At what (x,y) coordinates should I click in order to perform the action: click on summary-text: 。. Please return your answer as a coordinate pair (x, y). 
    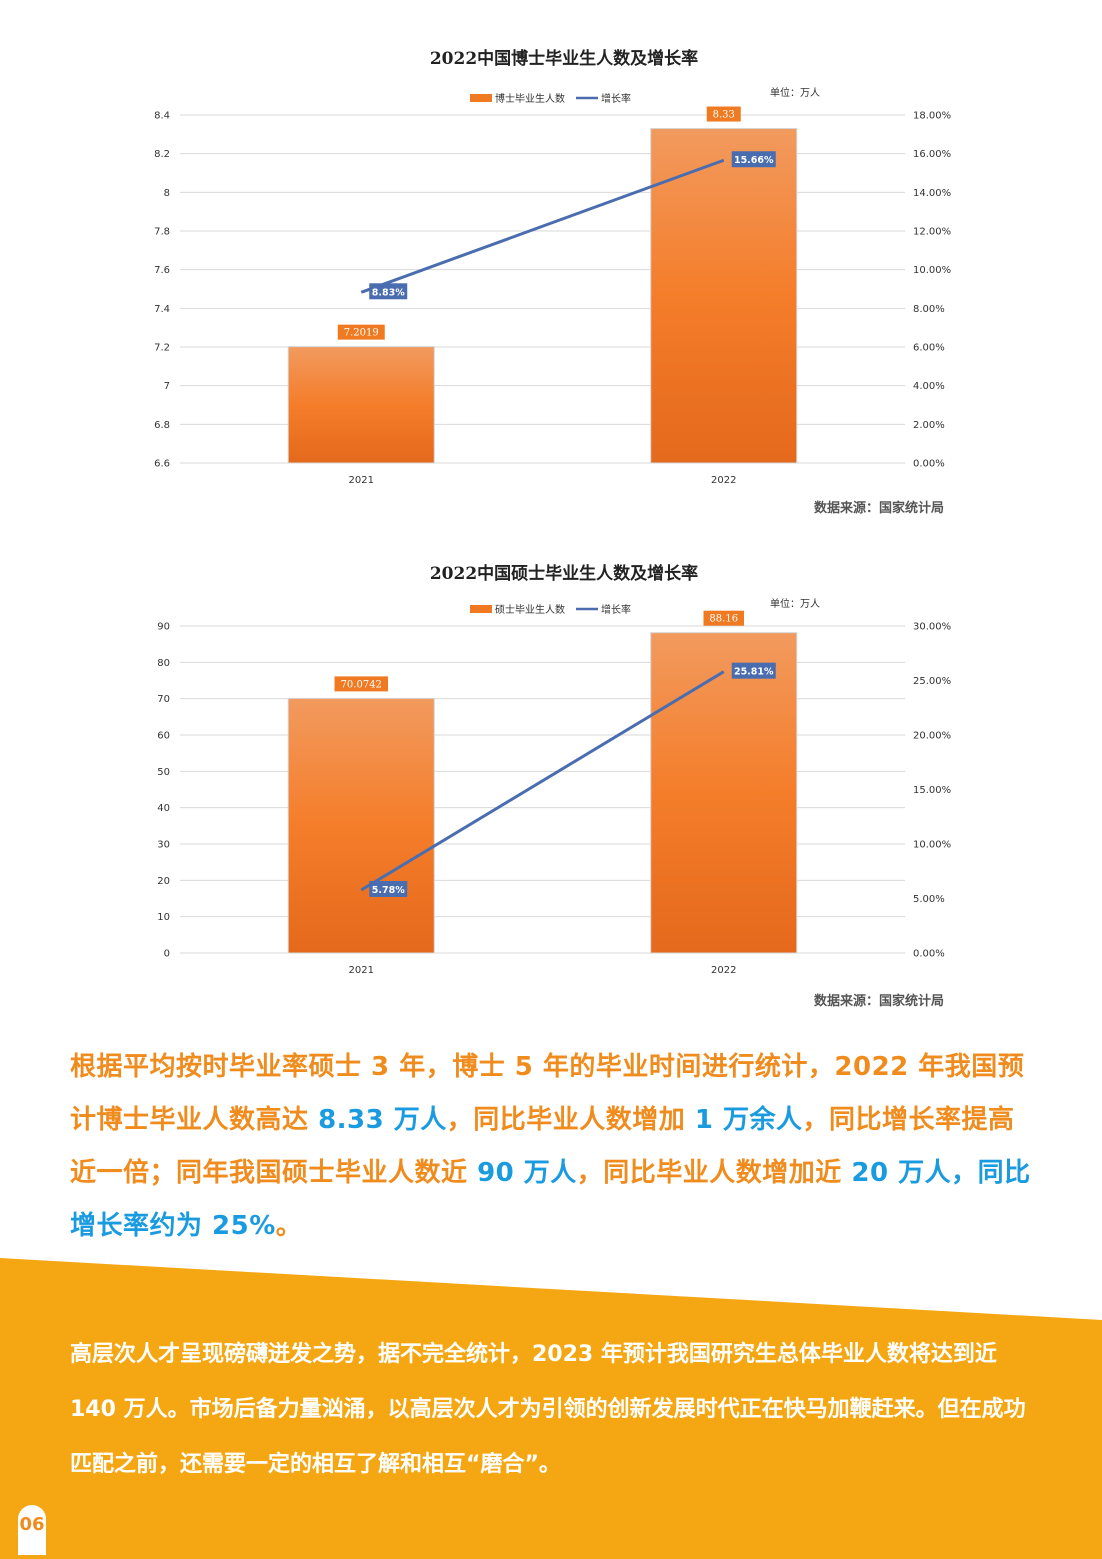
    Looking at the image, I should click on (289, 1226).